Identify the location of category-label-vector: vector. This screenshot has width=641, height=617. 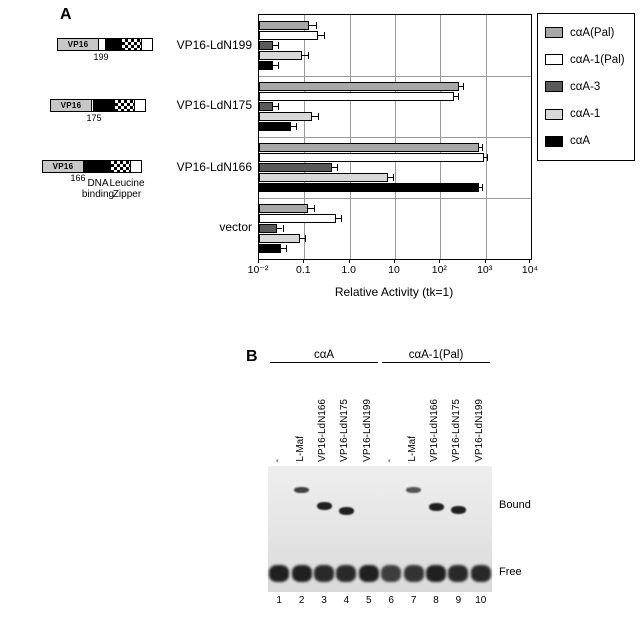
(235, 227).